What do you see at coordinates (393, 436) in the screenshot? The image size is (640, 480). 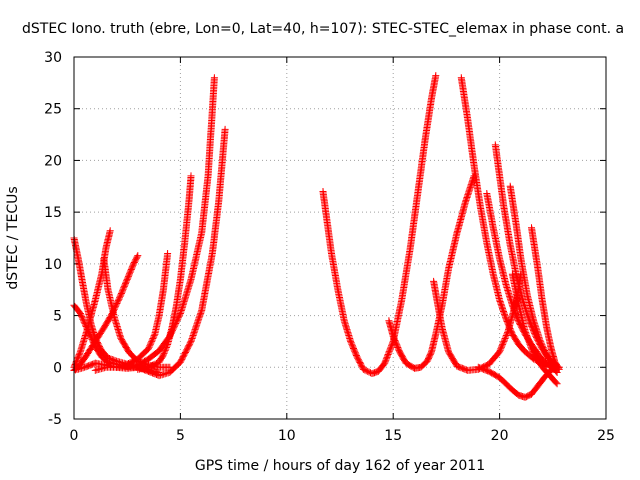 I see `x-tick-label: 15` at bounding box center [393, 436].